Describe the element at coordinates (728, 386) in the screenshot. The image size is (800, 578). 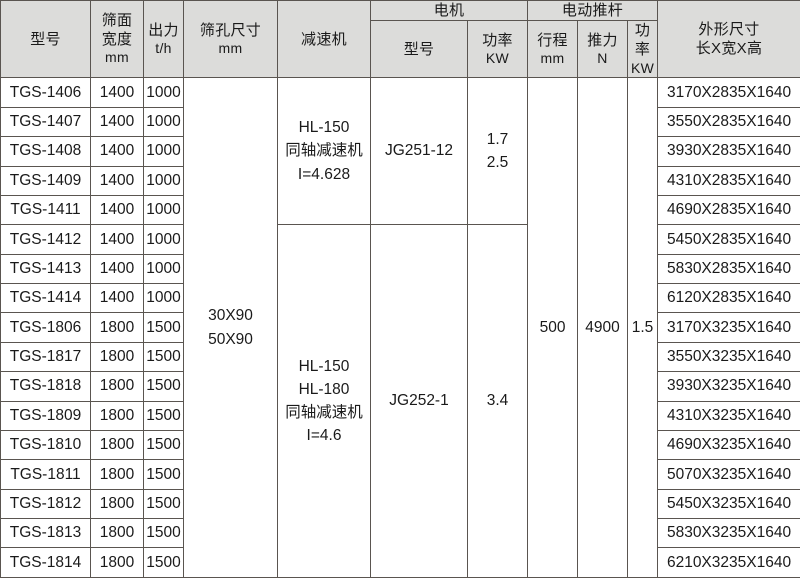
I see `cell-dimensions: 3930X3235X1640` at that location.